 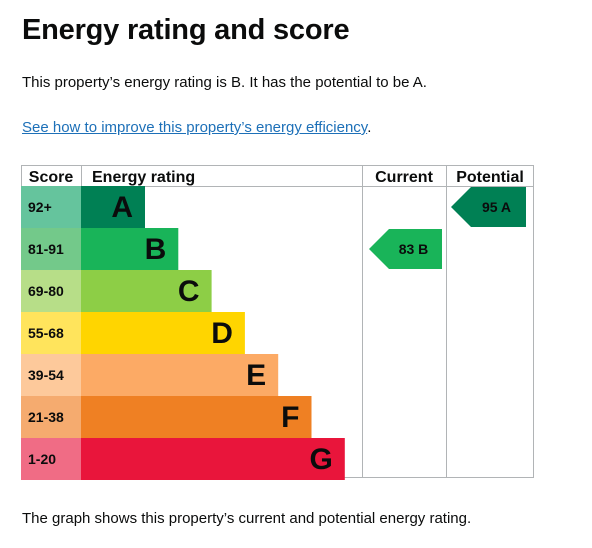 I want to click on band-letter: E, so click(x=256, y=375).